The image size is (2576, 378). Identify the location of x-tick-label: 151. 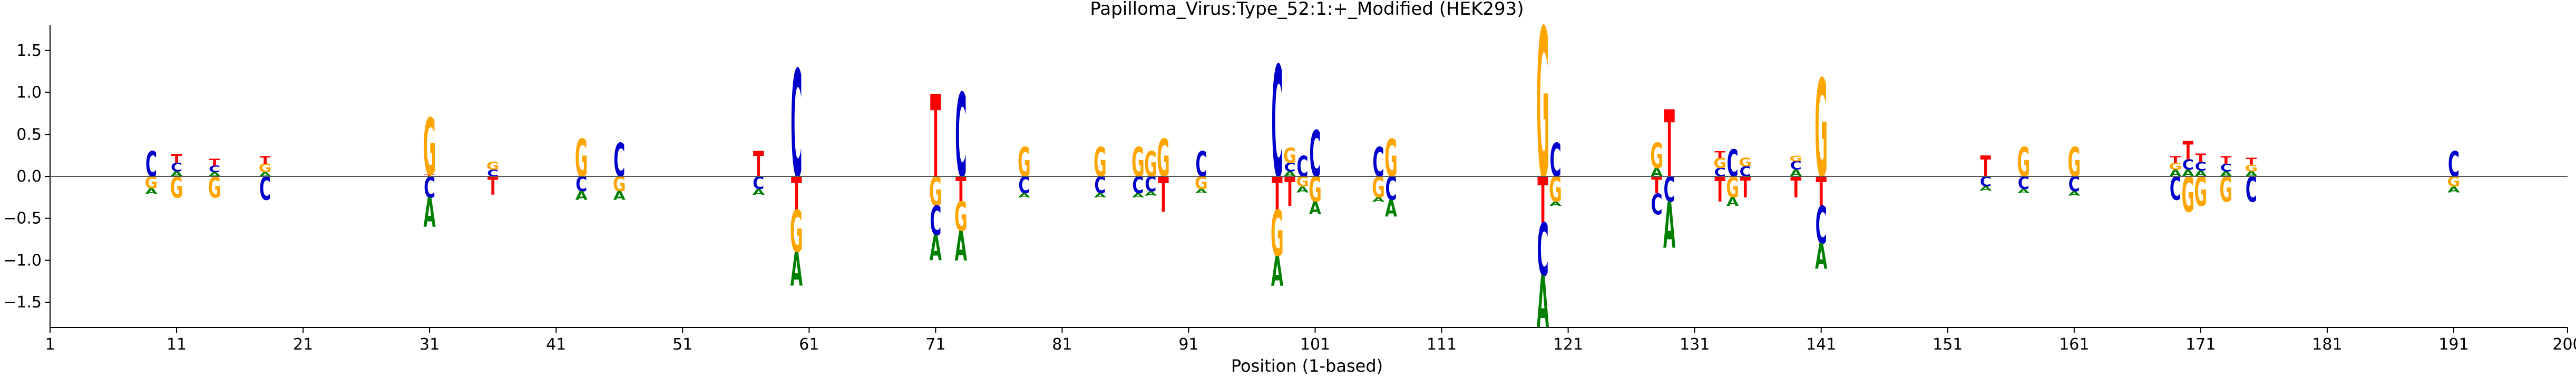
(1948, 344).